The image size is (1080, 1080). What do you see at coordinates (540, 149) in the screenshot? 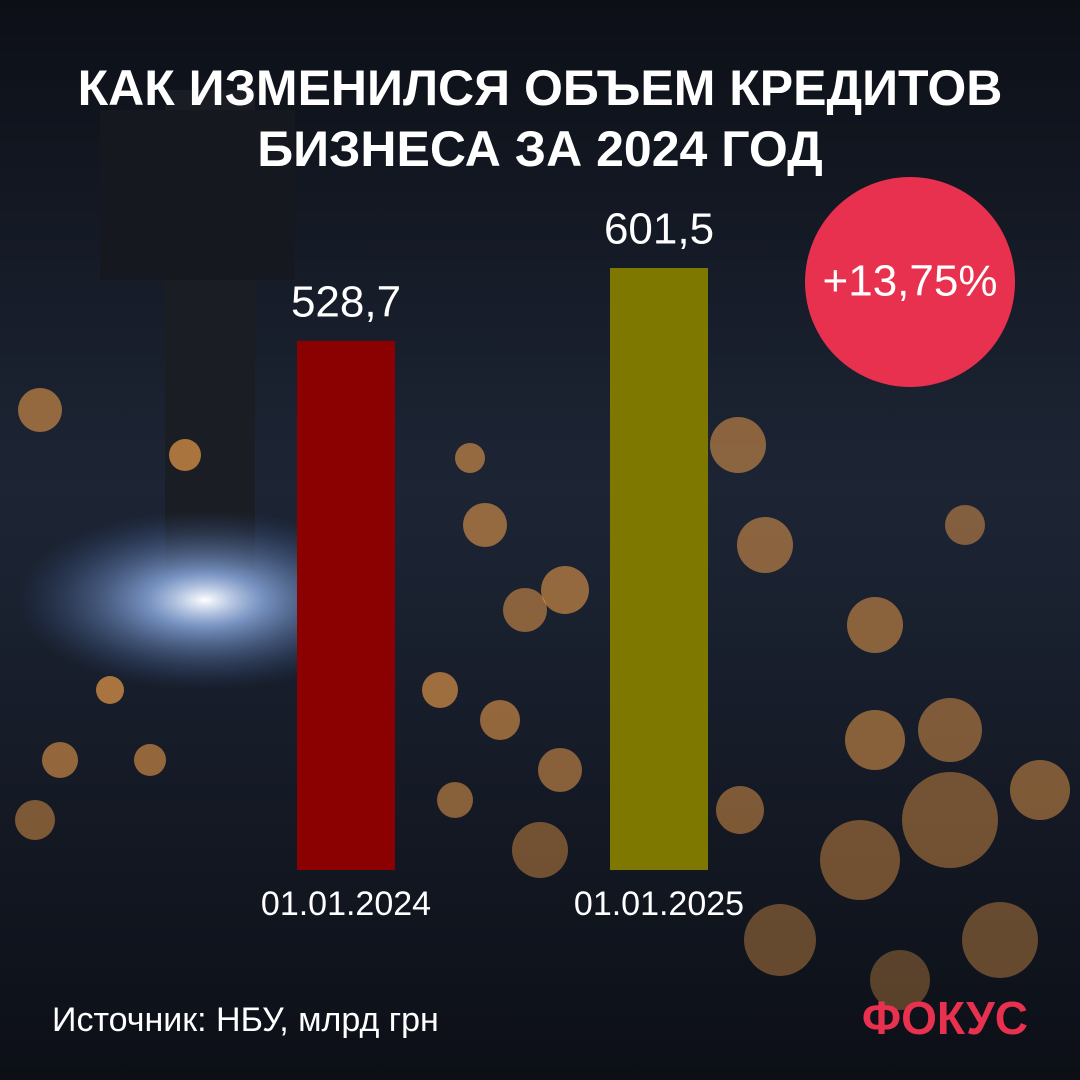
I see `chart-title-line: БИЗНЕСА ЗА 2024 ГОД` at bounding box center [540, 149].